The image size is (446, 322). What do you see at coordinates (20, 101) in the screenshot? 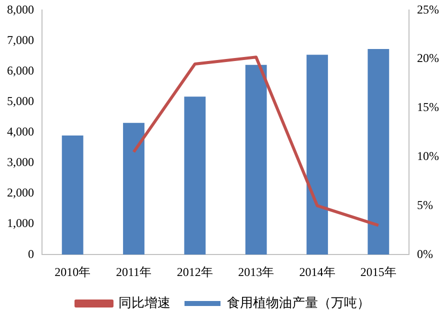
I see `y-tick-label: 5,000` at bounding box center [20, 101].